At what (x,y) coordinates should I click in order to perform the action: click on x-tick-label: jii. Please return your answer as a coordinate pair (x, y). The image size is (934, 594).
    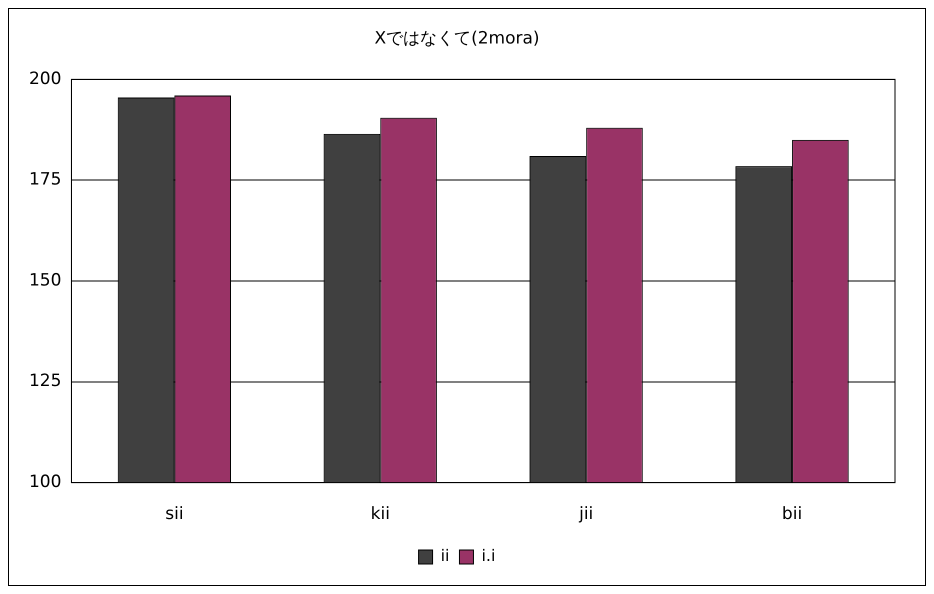
    Looking at the image, I should click on (586, 514).